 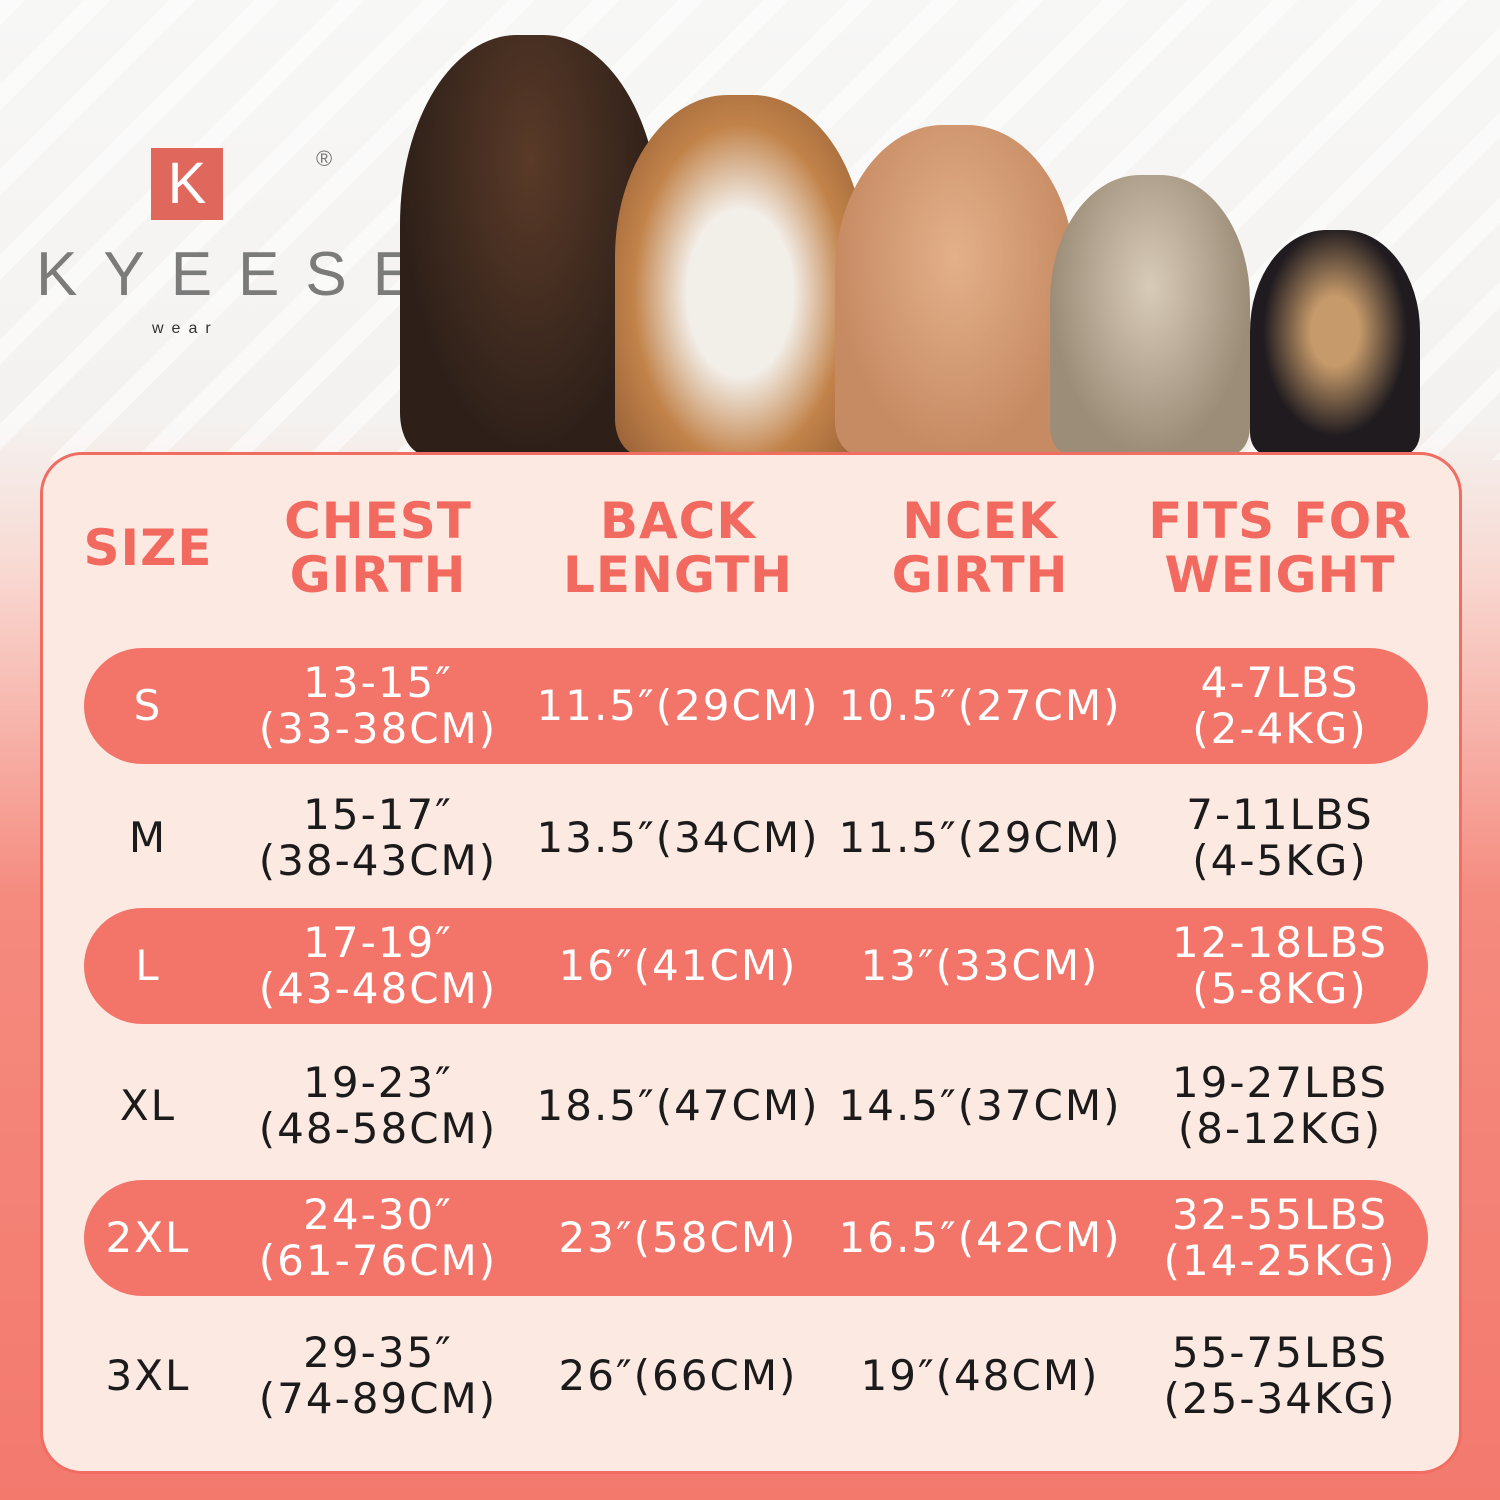 What do you see at coordinates (1280, 1128) in the screenshot?
I see `cell-weight-text: (8-12KG)` at bounding box center [1280, 1128].